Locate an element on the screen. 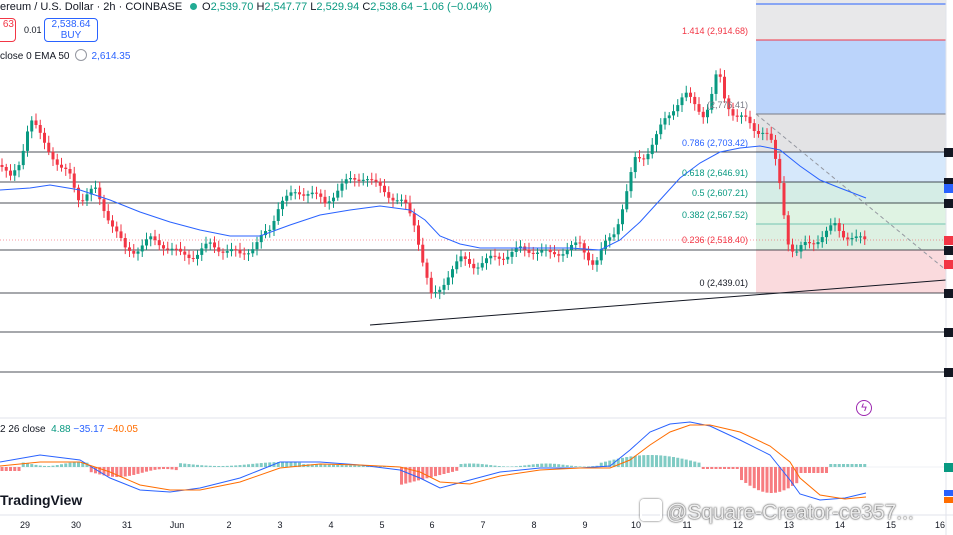  live-status-dot-icon is located at coordinates (194, 6).